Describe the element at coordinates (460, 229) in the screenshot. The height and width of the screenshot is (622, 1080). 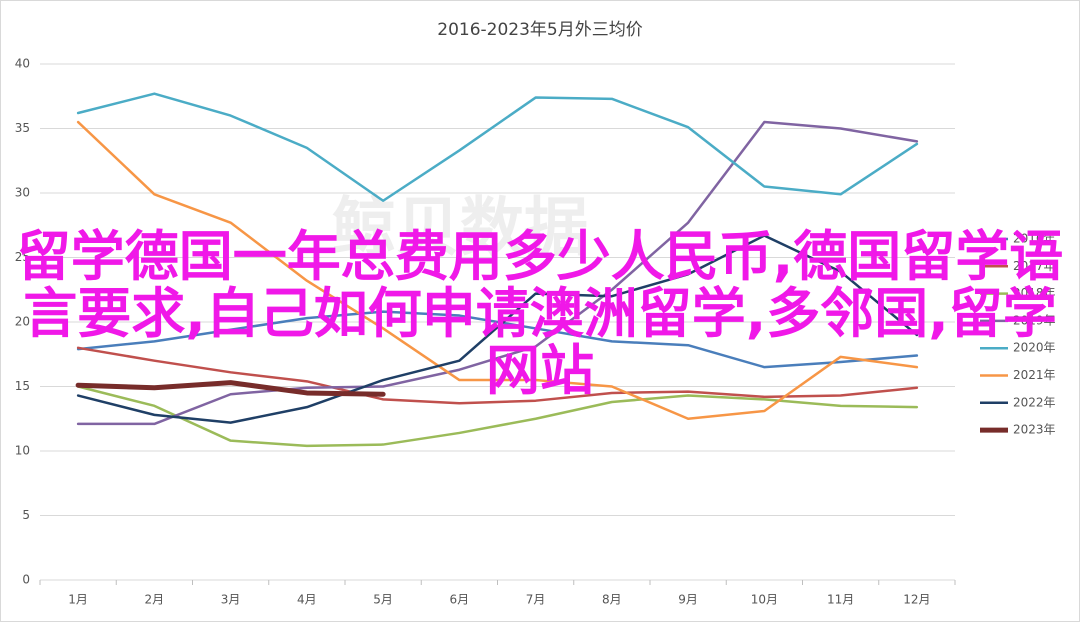
I see `watermark: 鲸贝数据` at that location.